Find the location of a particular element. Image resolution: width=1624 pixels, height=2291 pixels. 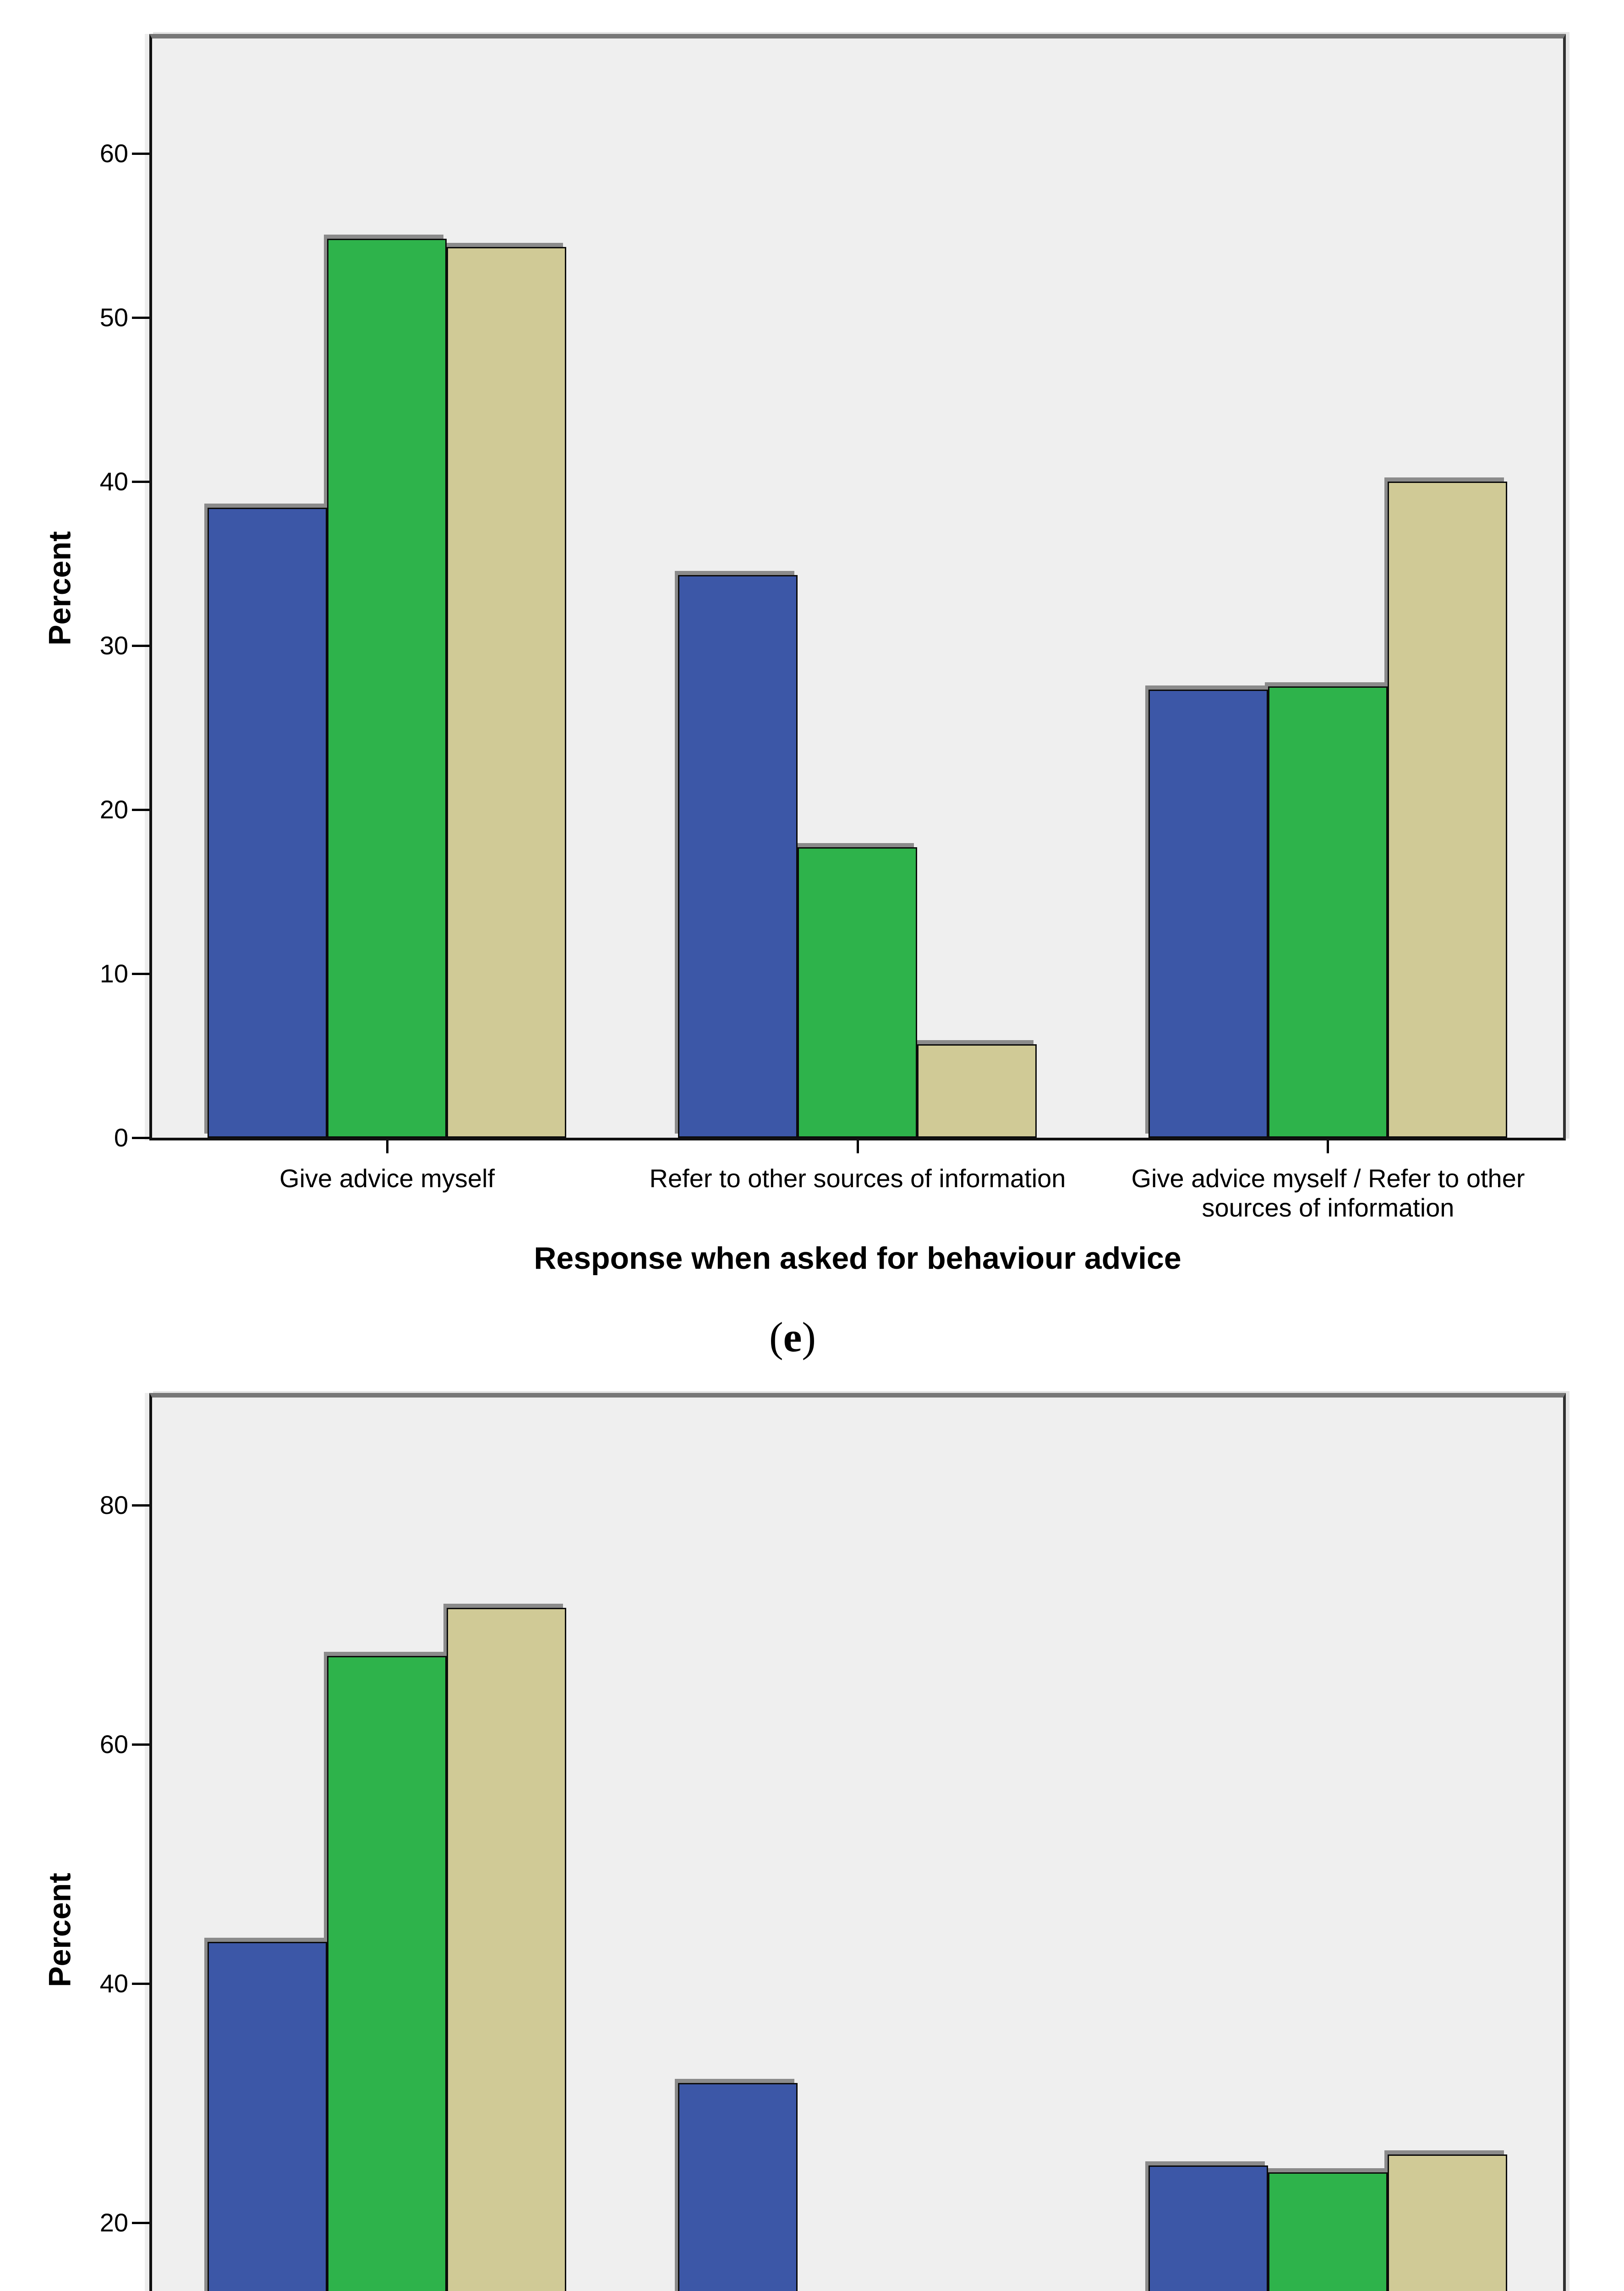

y-tick-label: 30 is located at coordinates (113, 645).